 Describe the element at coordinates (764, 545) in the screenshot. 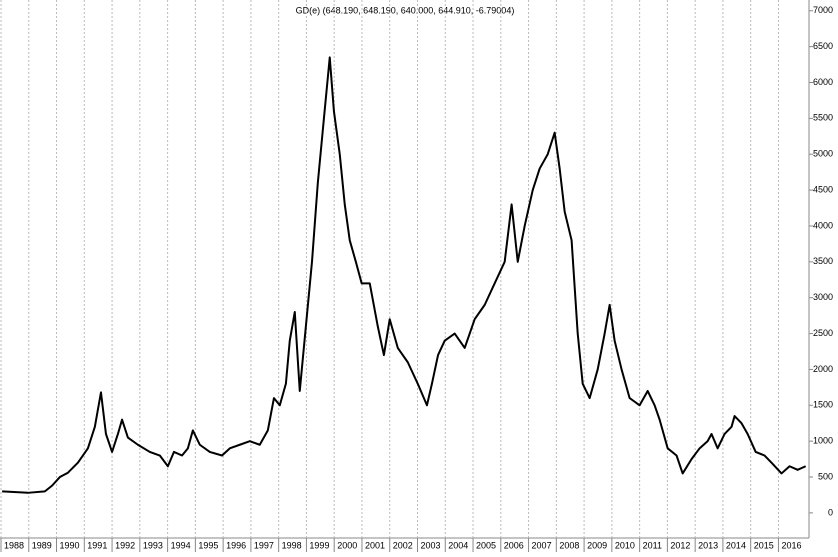

I see `x-tick-label: 2015` at that location.